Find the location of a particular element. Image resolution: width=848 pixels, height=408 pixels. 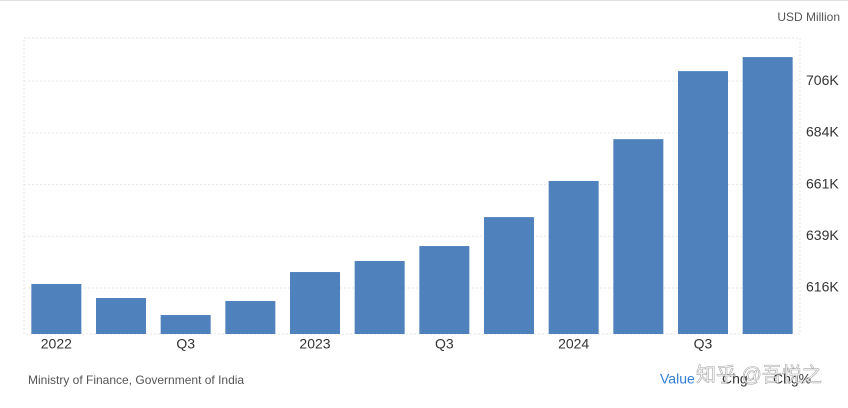

x-tick-label: 2023 is located at coordinates (314, 344).